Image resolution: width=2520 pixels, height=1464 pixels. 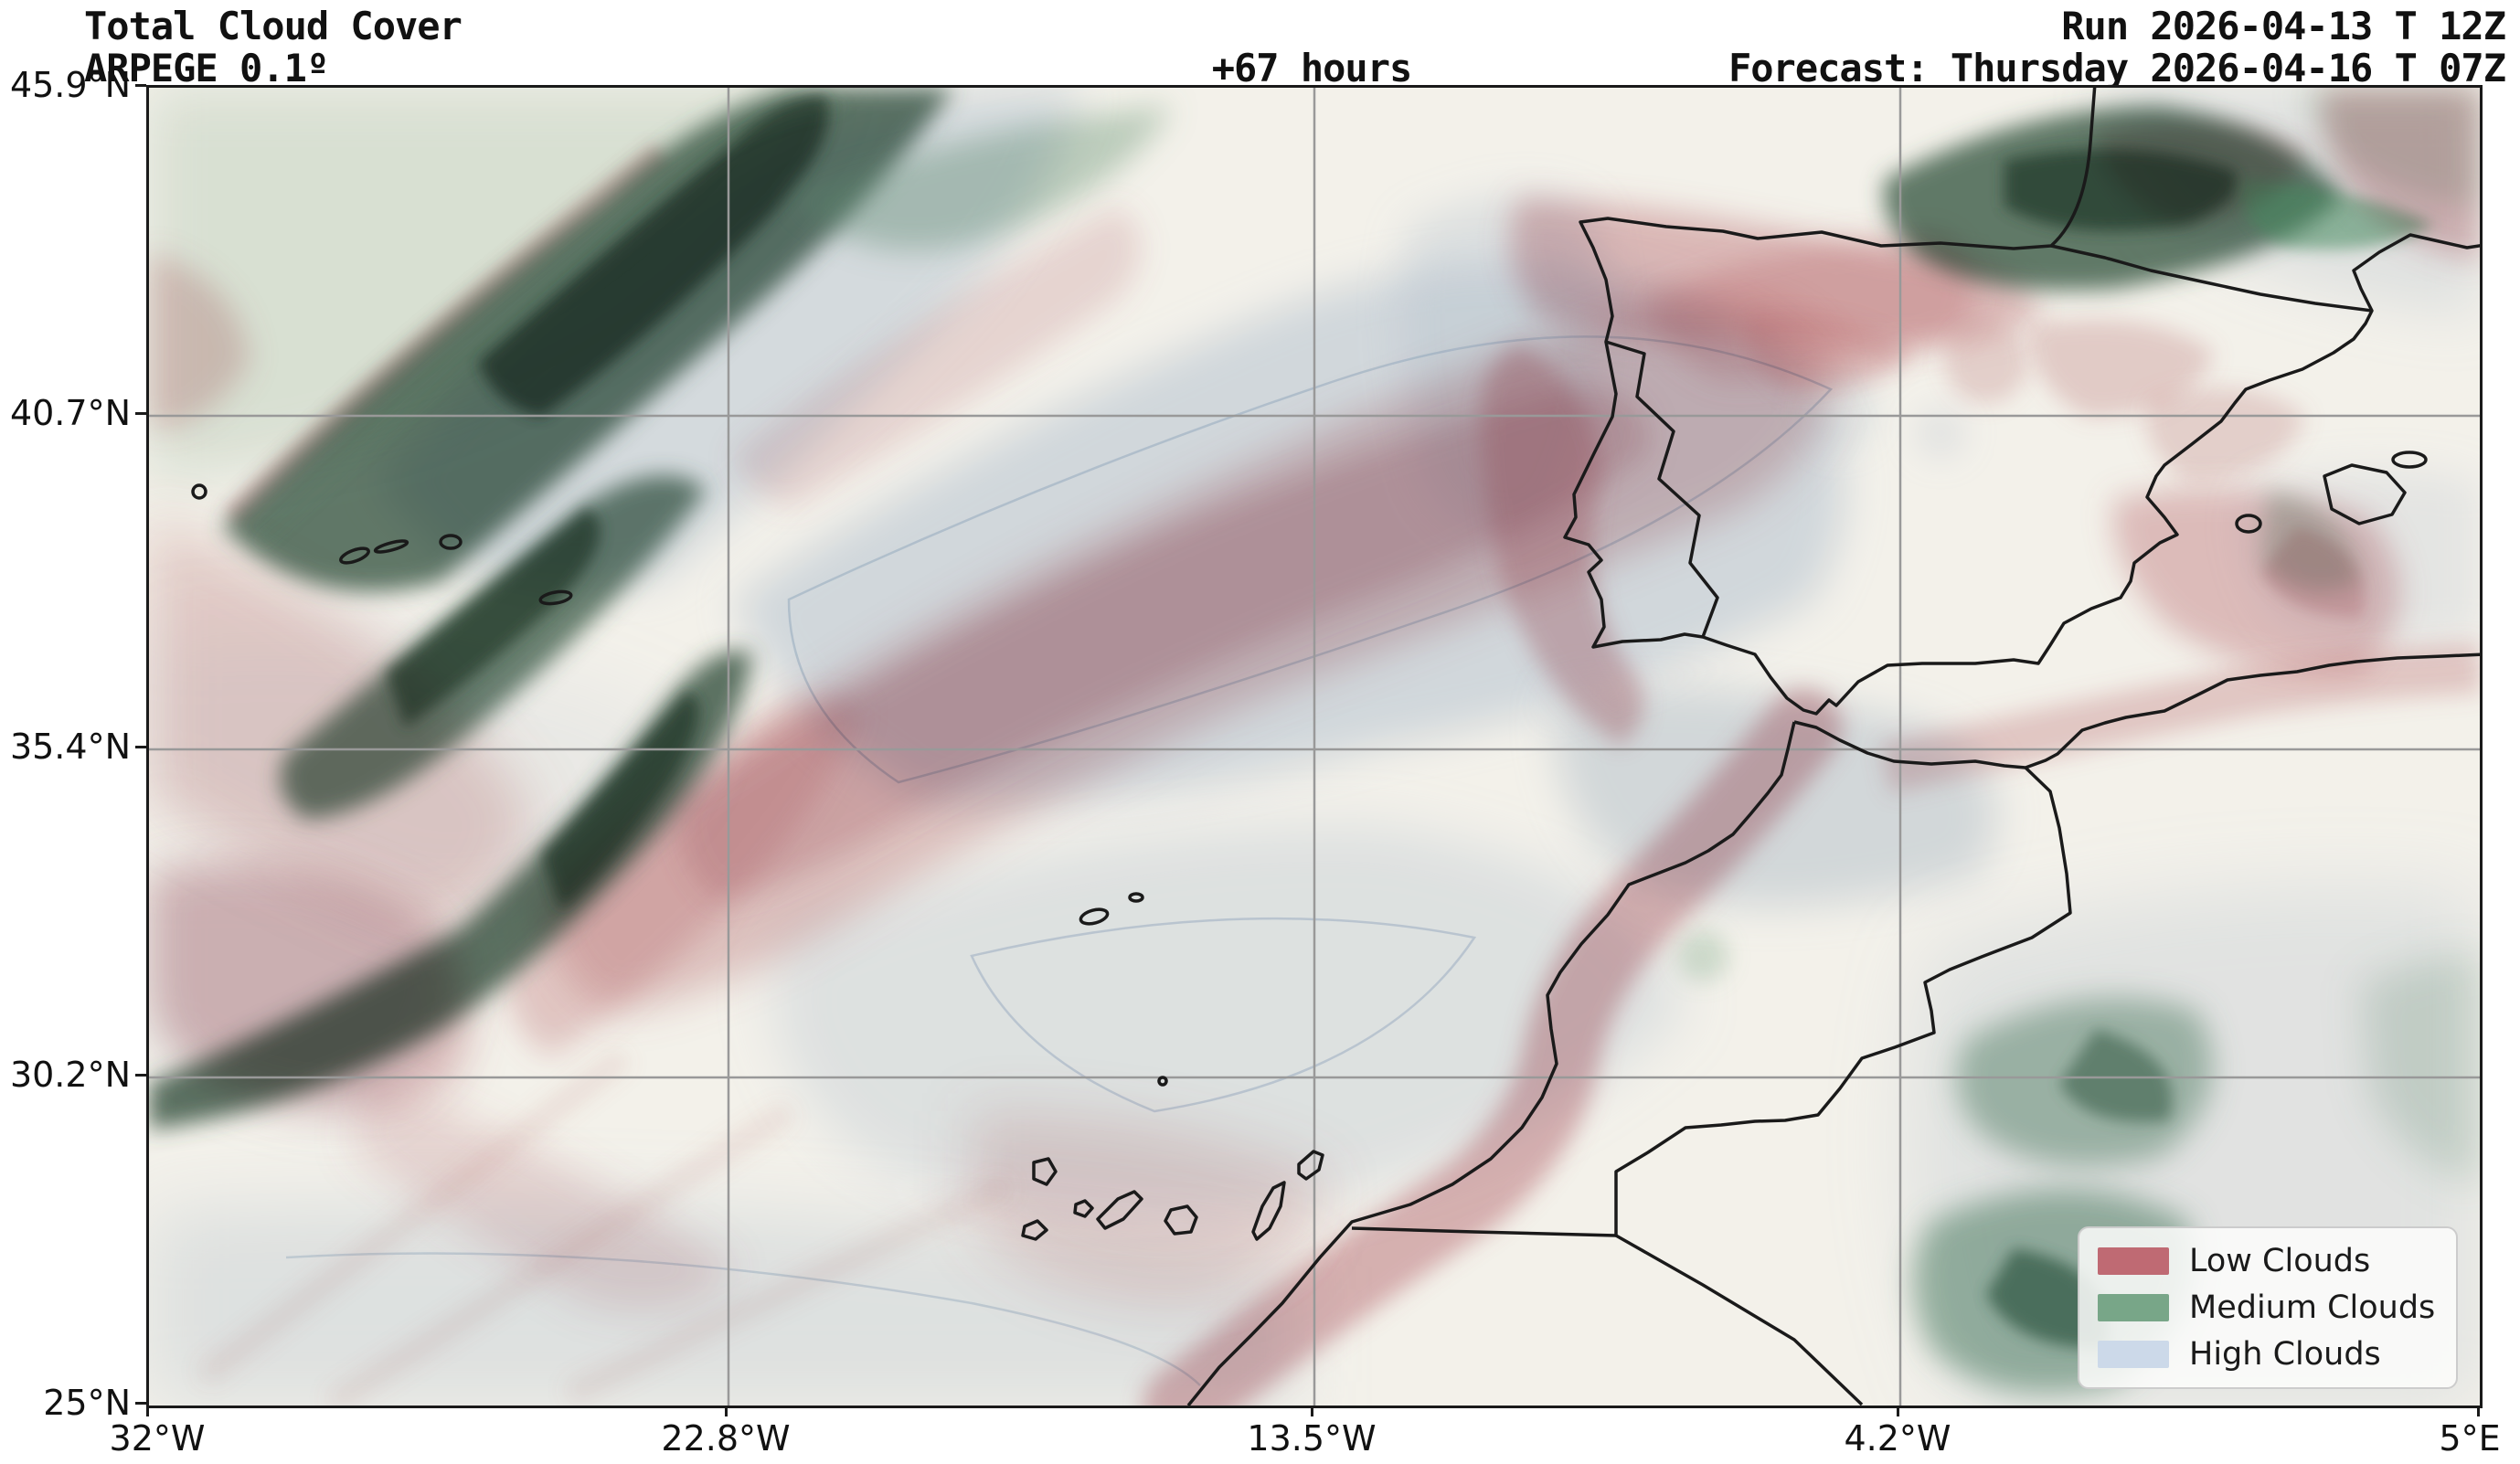 I want to click on lead-time-label: +67 hours, so click(x=1312, y=68).